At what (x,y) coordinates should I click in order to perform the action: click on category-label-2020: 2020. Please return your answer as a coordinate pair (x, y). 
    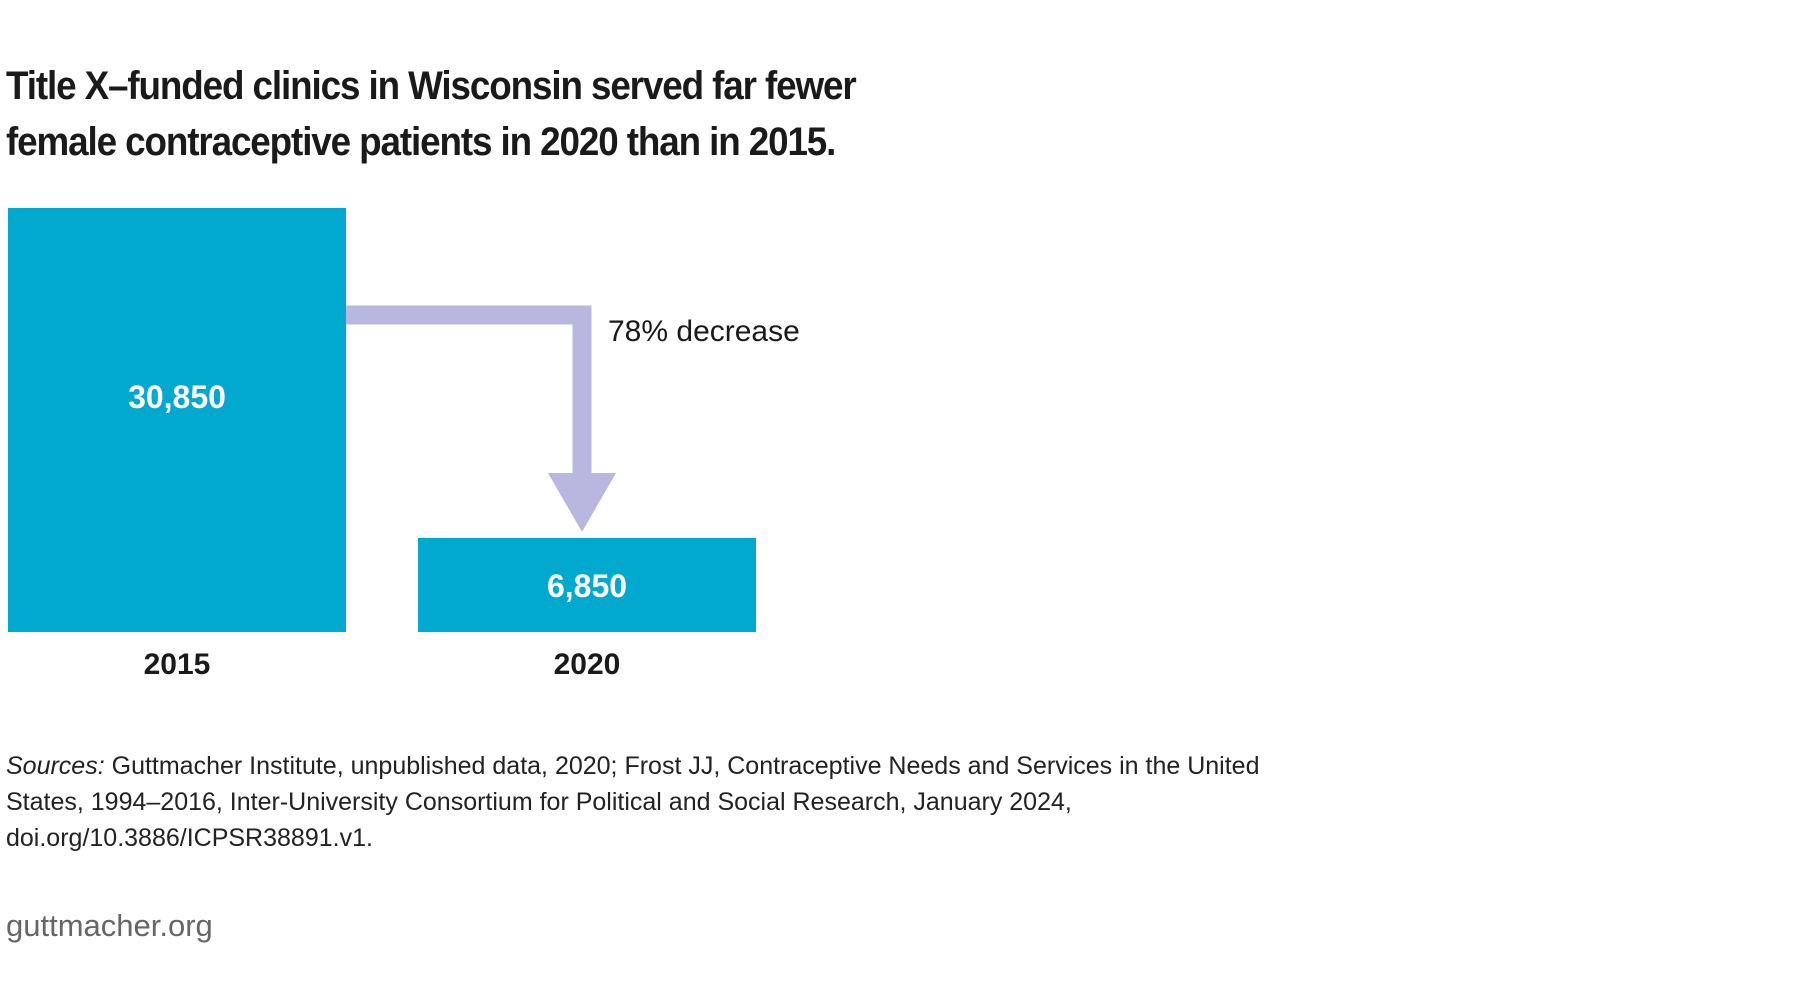
    Looking at the image, I should click on (587, 664).